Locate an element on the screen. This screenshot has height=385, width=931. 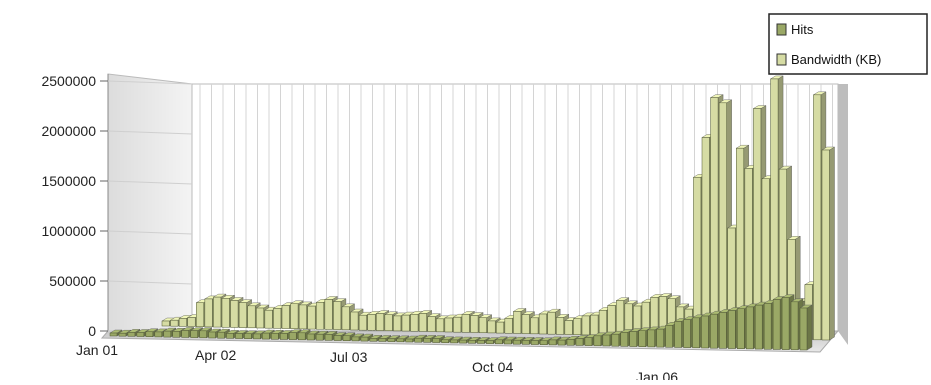
y-tick-label: 500000 is located at coordinates (72, 281).